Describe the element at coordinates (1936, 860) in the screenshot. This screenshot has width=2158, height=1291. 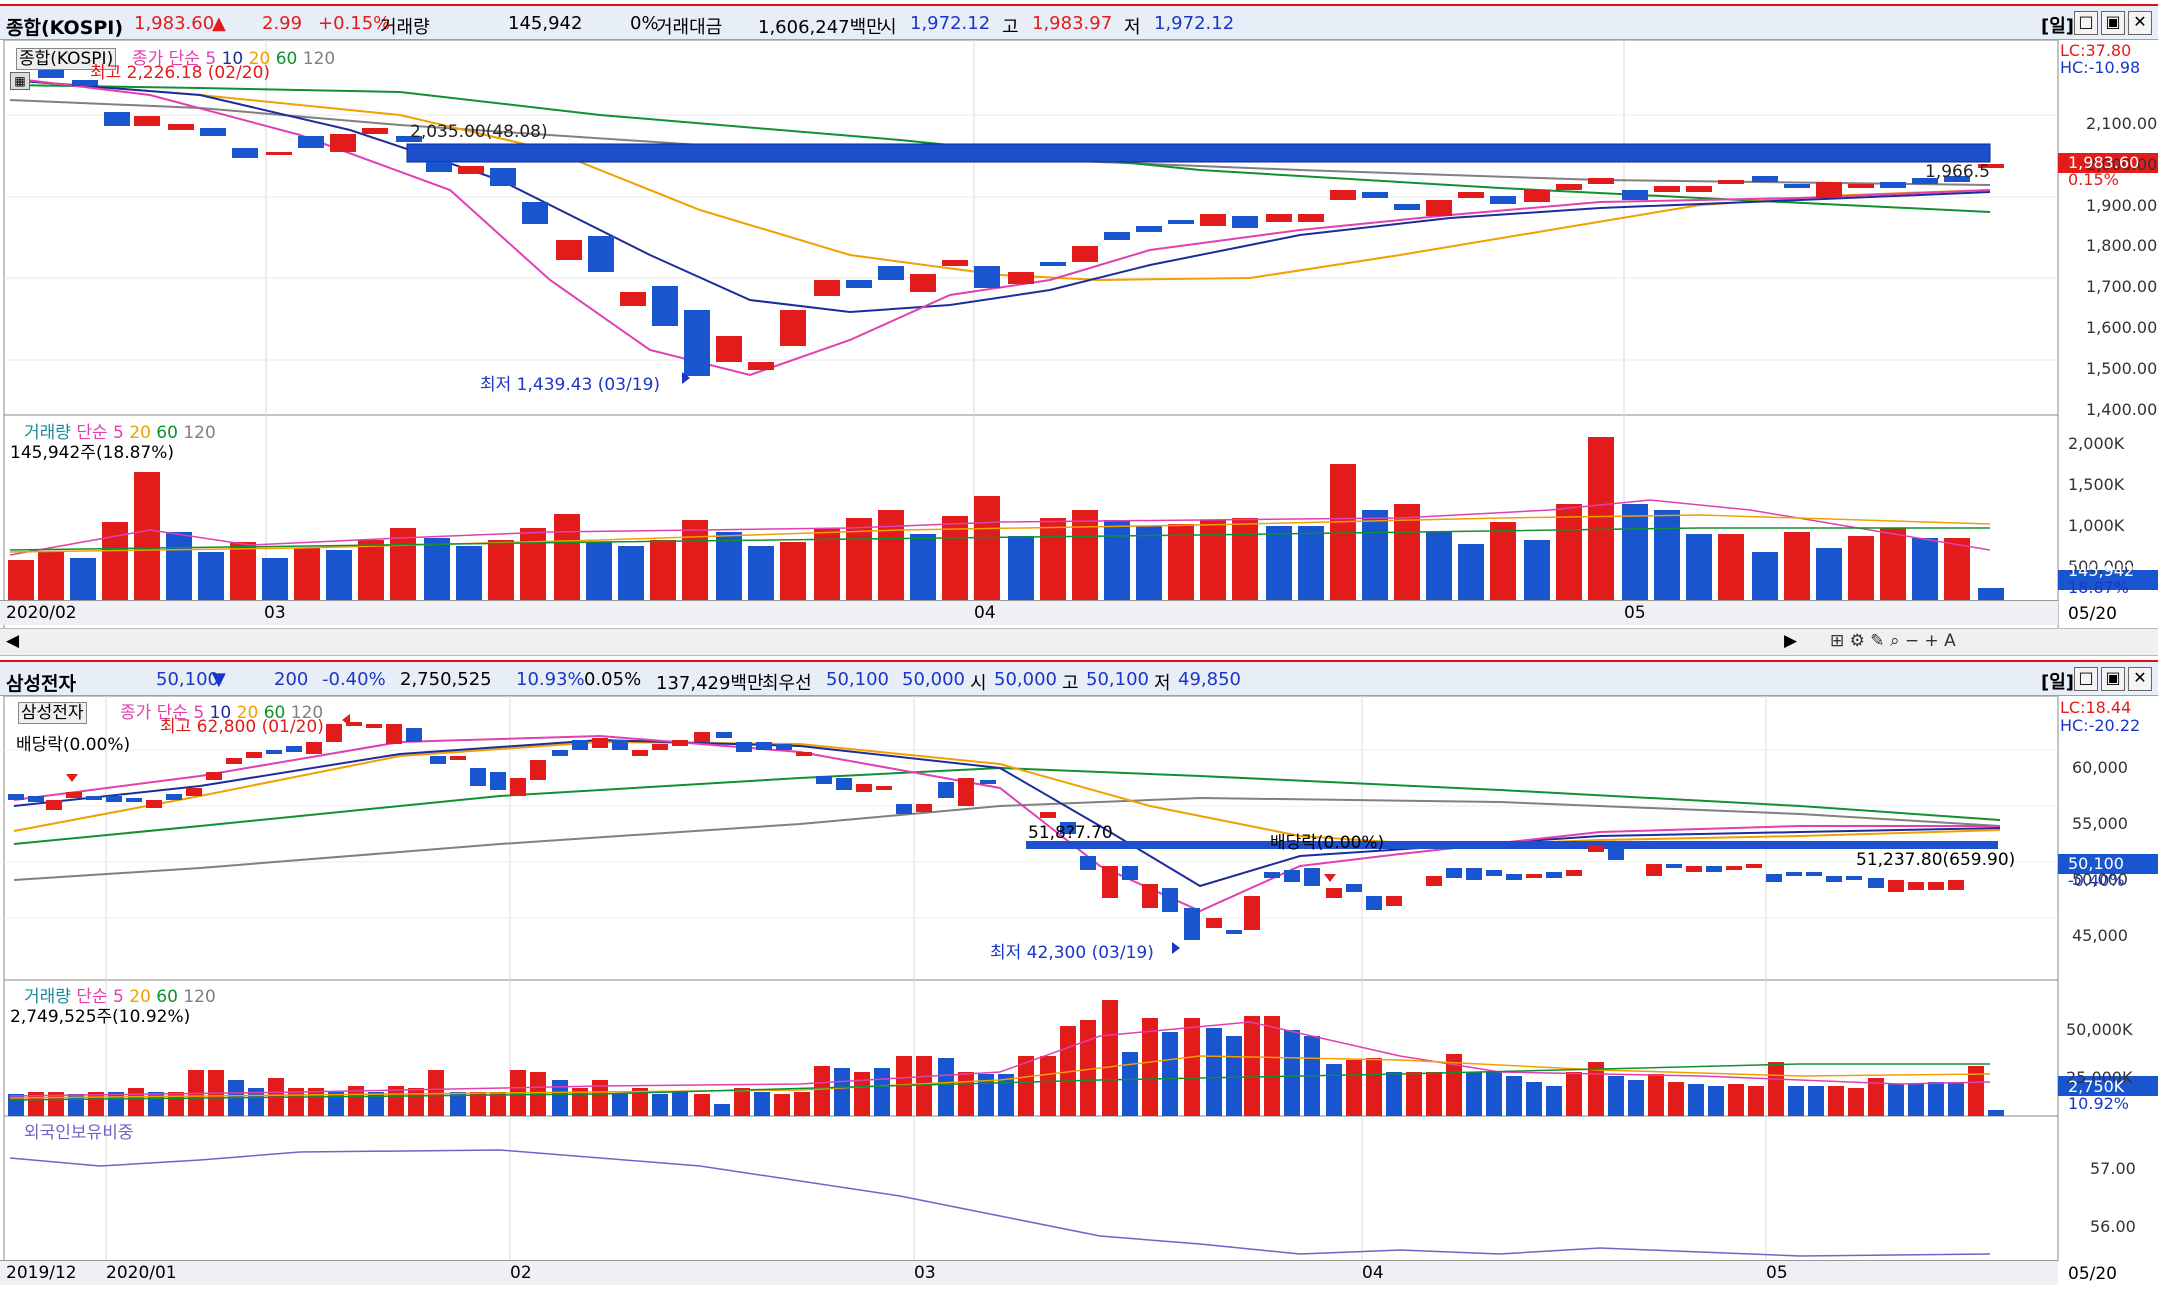
I see `samsung-last-label: 51,237.80(659.90)` at that location.